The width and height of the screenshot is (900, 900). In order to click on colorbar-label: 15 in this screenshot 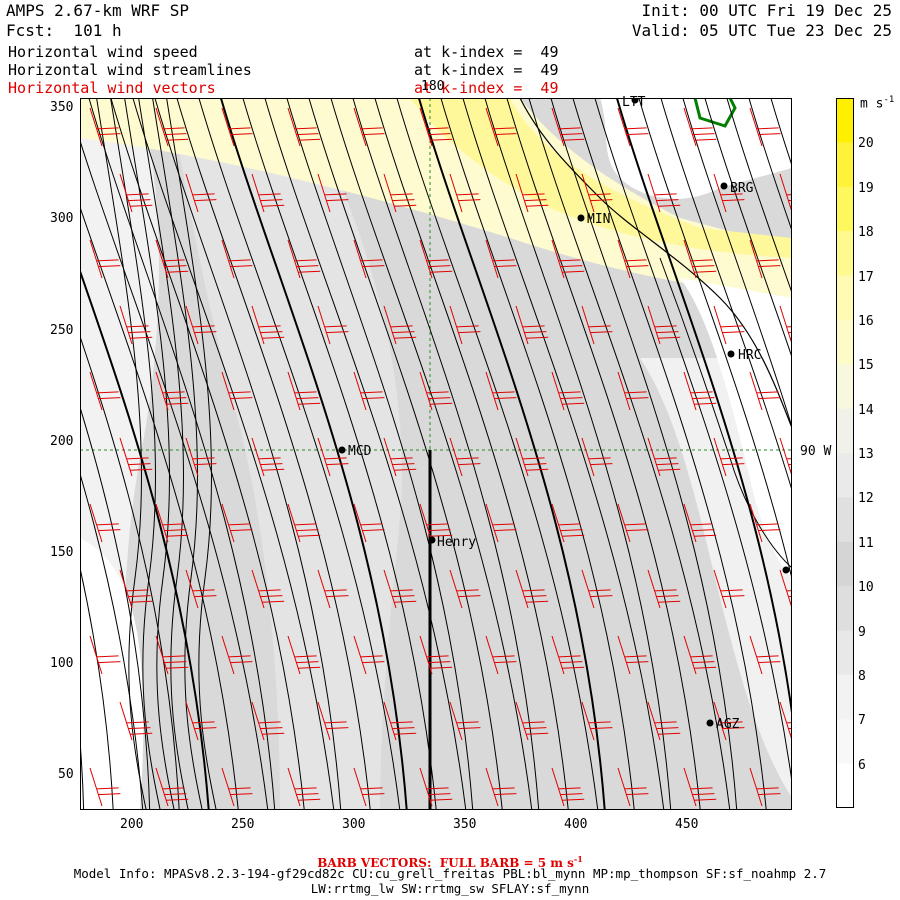, I will do `click(866, 366)`.